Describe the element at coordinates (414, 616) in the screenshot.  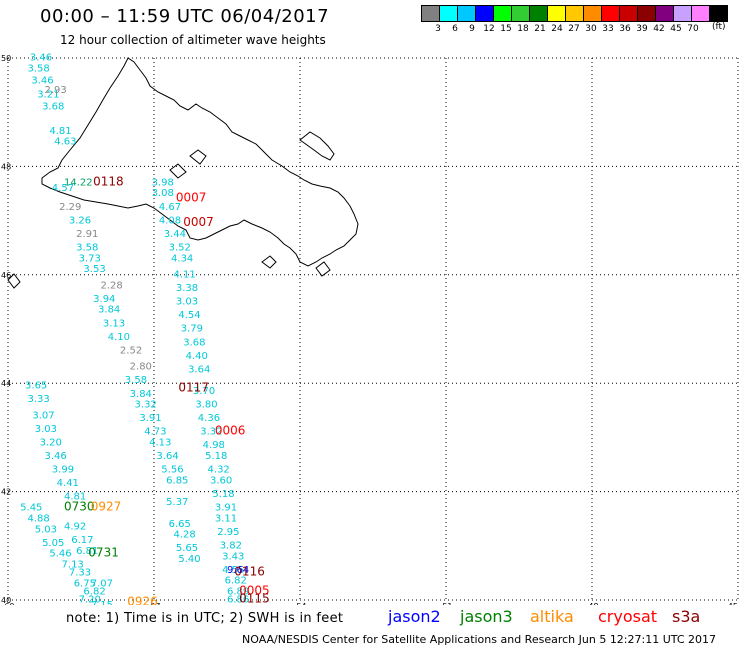
I see `satellite-jason2: jason2` at that location.